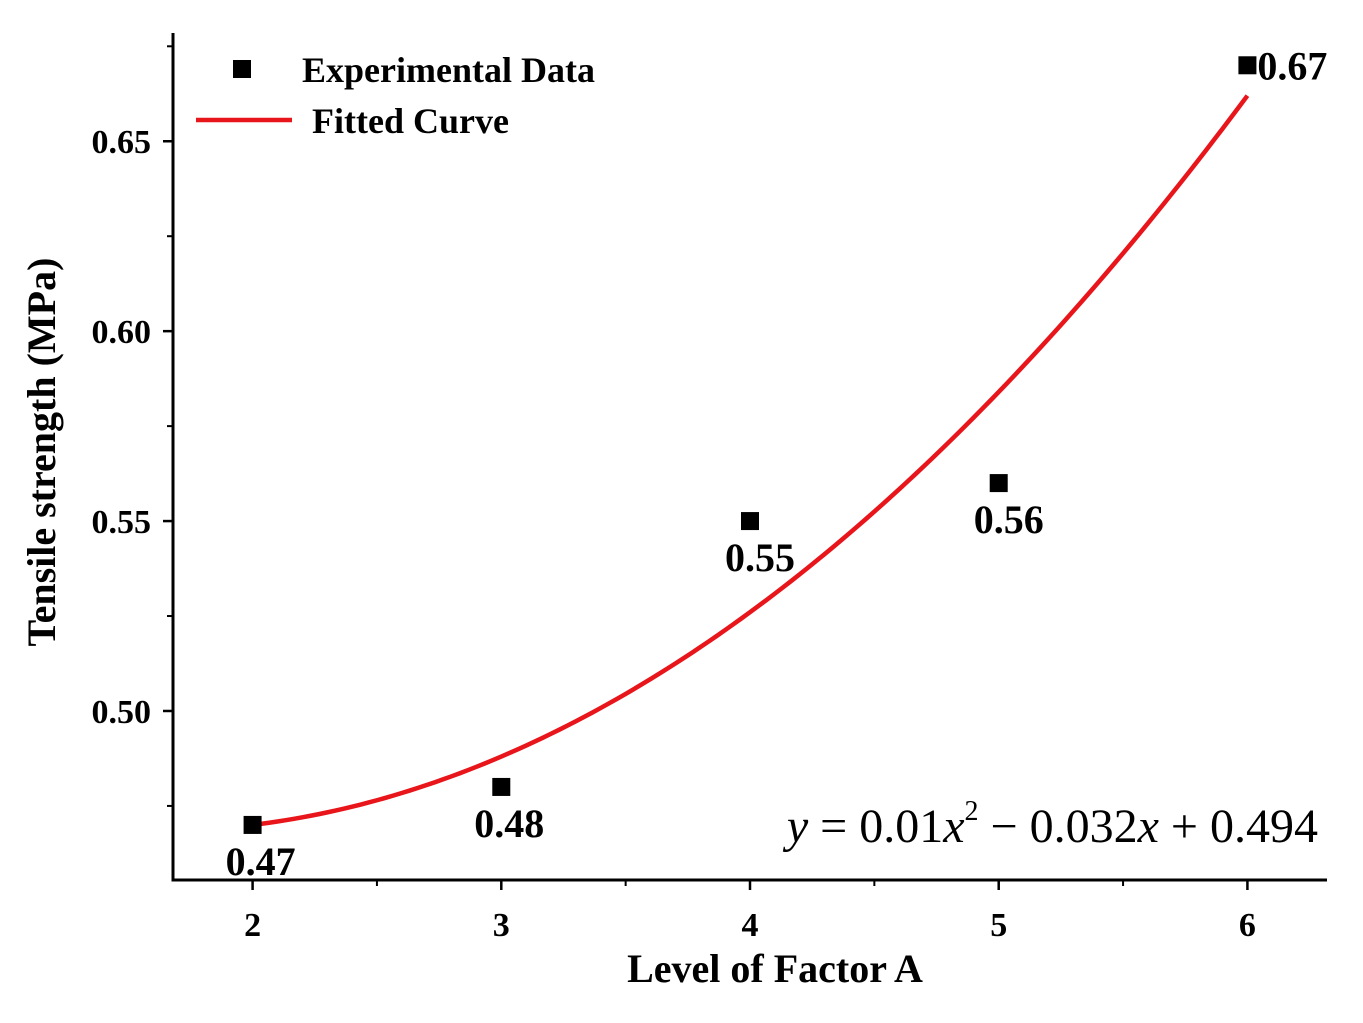  Describe the element at coordinates (1148, 826) in the screenshot. I see `equation-x-linear: x` at that location.